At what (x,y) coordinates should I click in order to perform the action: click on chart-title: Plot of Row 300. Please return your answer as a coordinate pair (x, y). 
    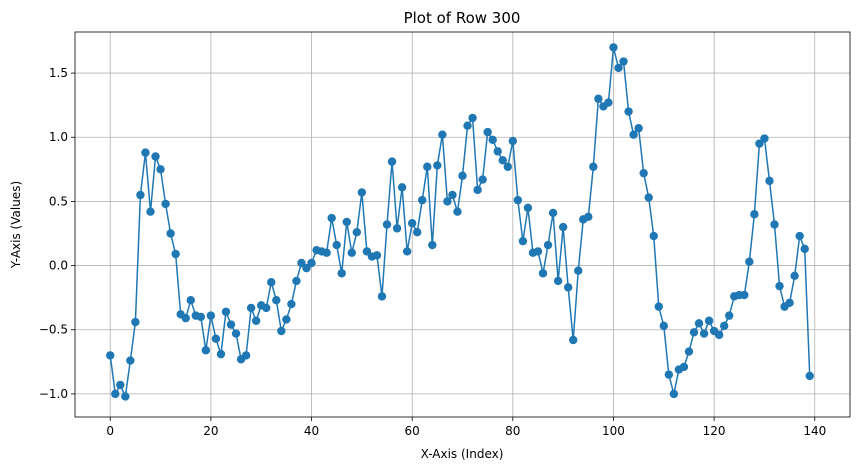
    Looking at the image, I should click on (462, 18).